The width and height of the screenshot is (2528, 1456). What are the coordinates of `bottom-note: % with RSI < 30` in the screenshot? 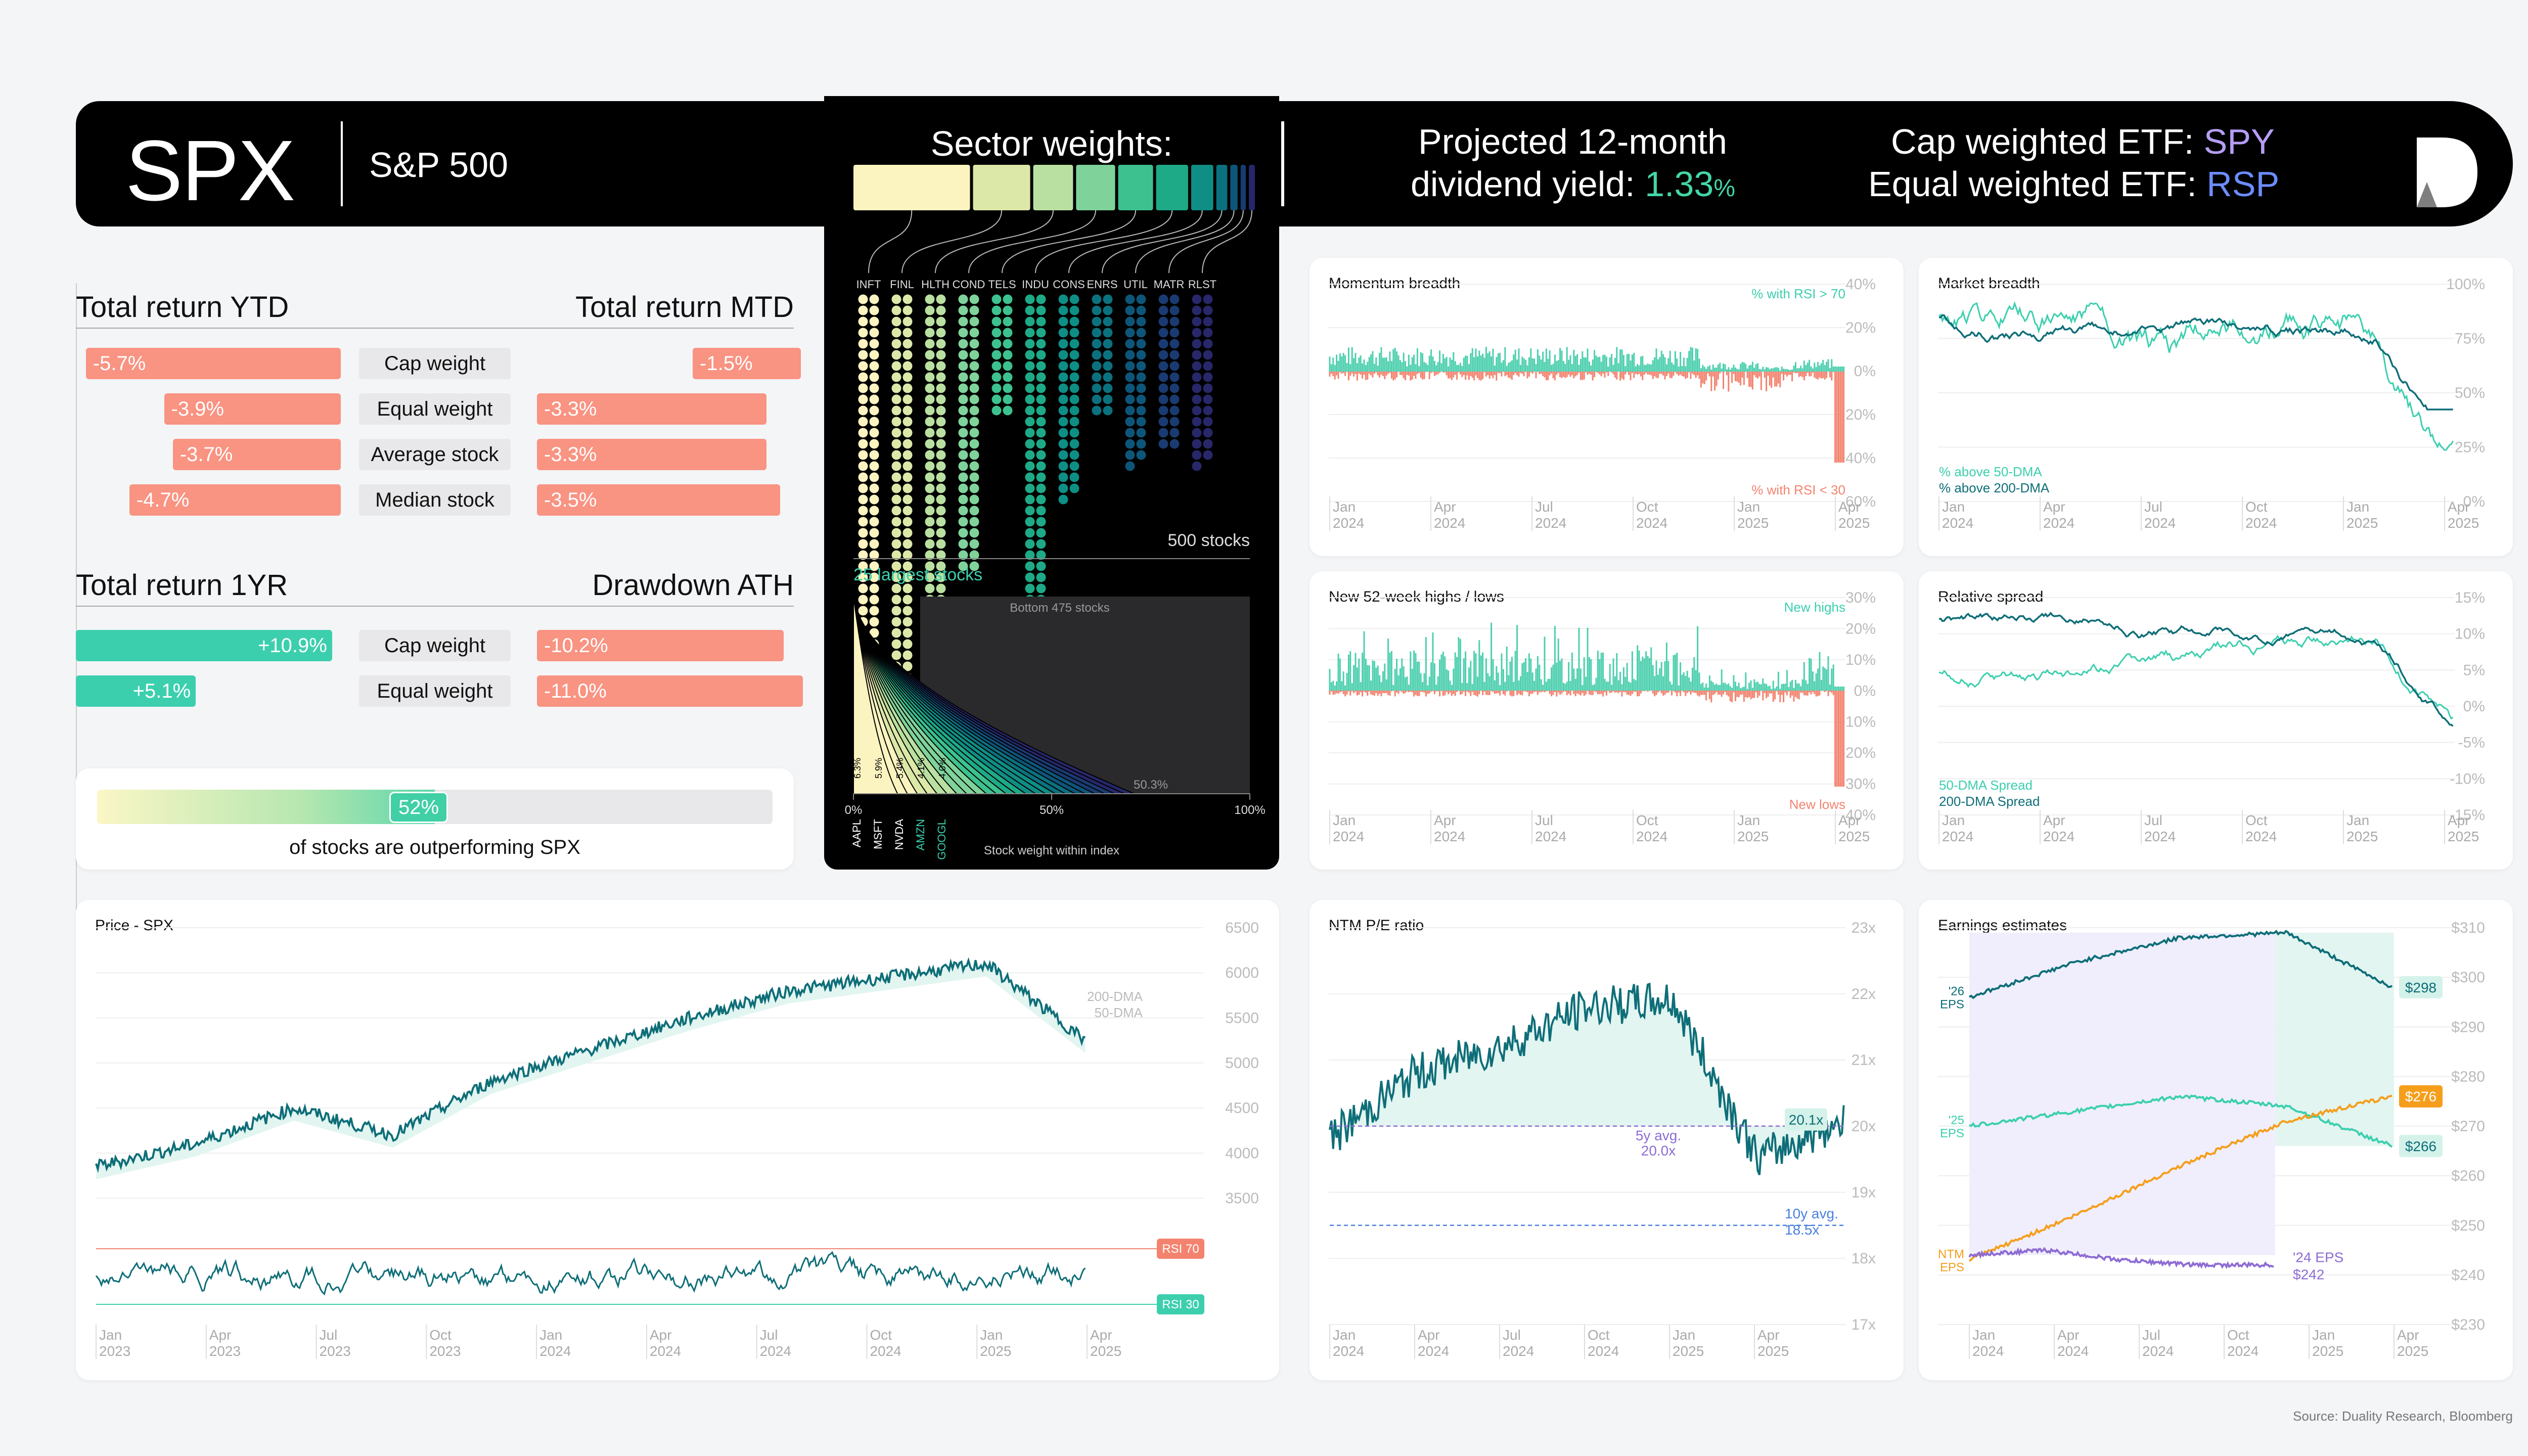 It's located at (1798, 489).